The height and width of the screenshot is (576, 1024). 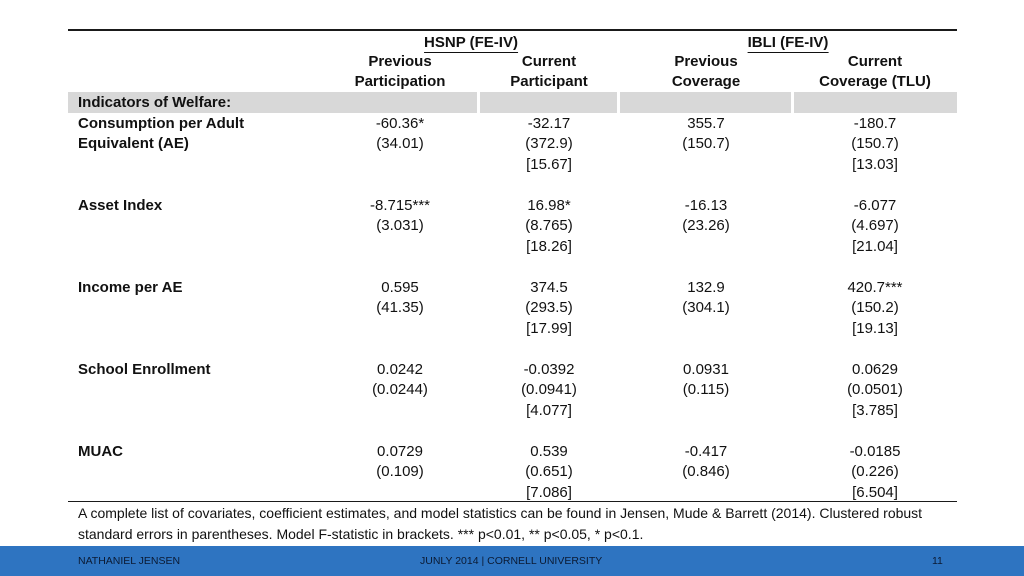 I want to click on footer-date-affiliation: JUNLY 2014 | CORNELL UNIVERSITY, so click(x=511, y=561).